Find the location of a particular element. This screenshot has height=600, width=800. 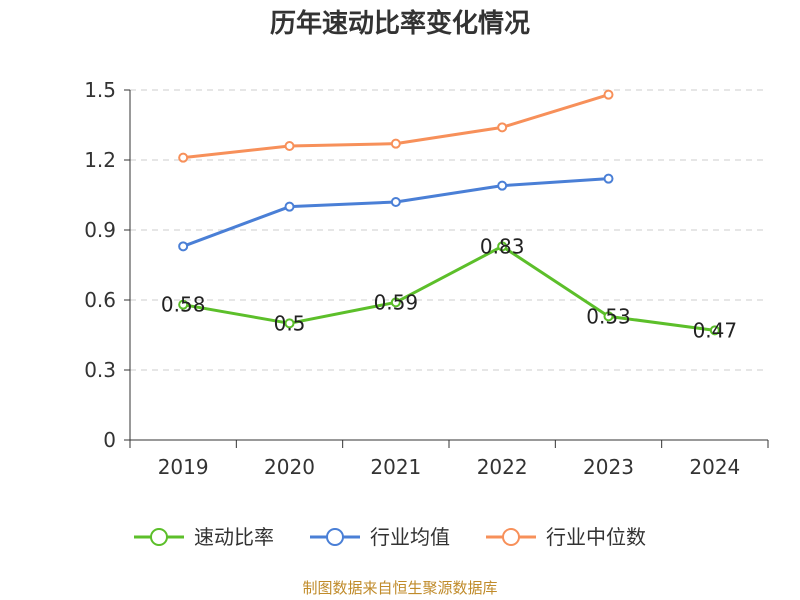

legend-label: 行业均值 is located at coordinates (410, 537).